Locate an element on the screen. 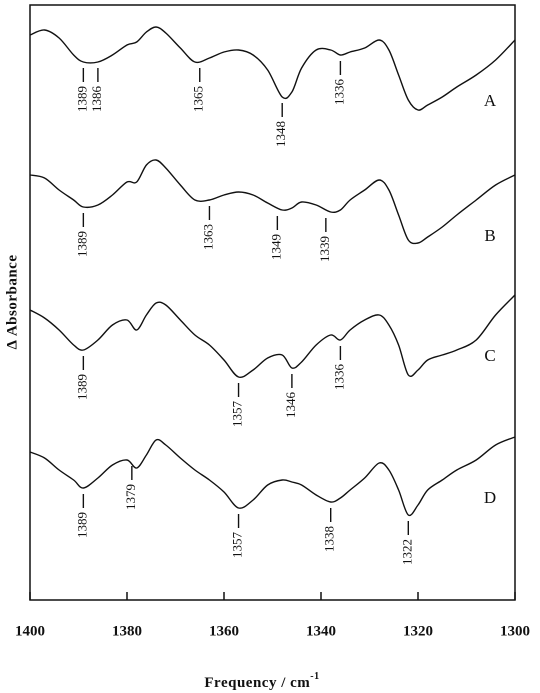 Image resolution: width=540 pixels, height=693 pixels. annotation-label: 1322 is located at coordinates (406, 552).